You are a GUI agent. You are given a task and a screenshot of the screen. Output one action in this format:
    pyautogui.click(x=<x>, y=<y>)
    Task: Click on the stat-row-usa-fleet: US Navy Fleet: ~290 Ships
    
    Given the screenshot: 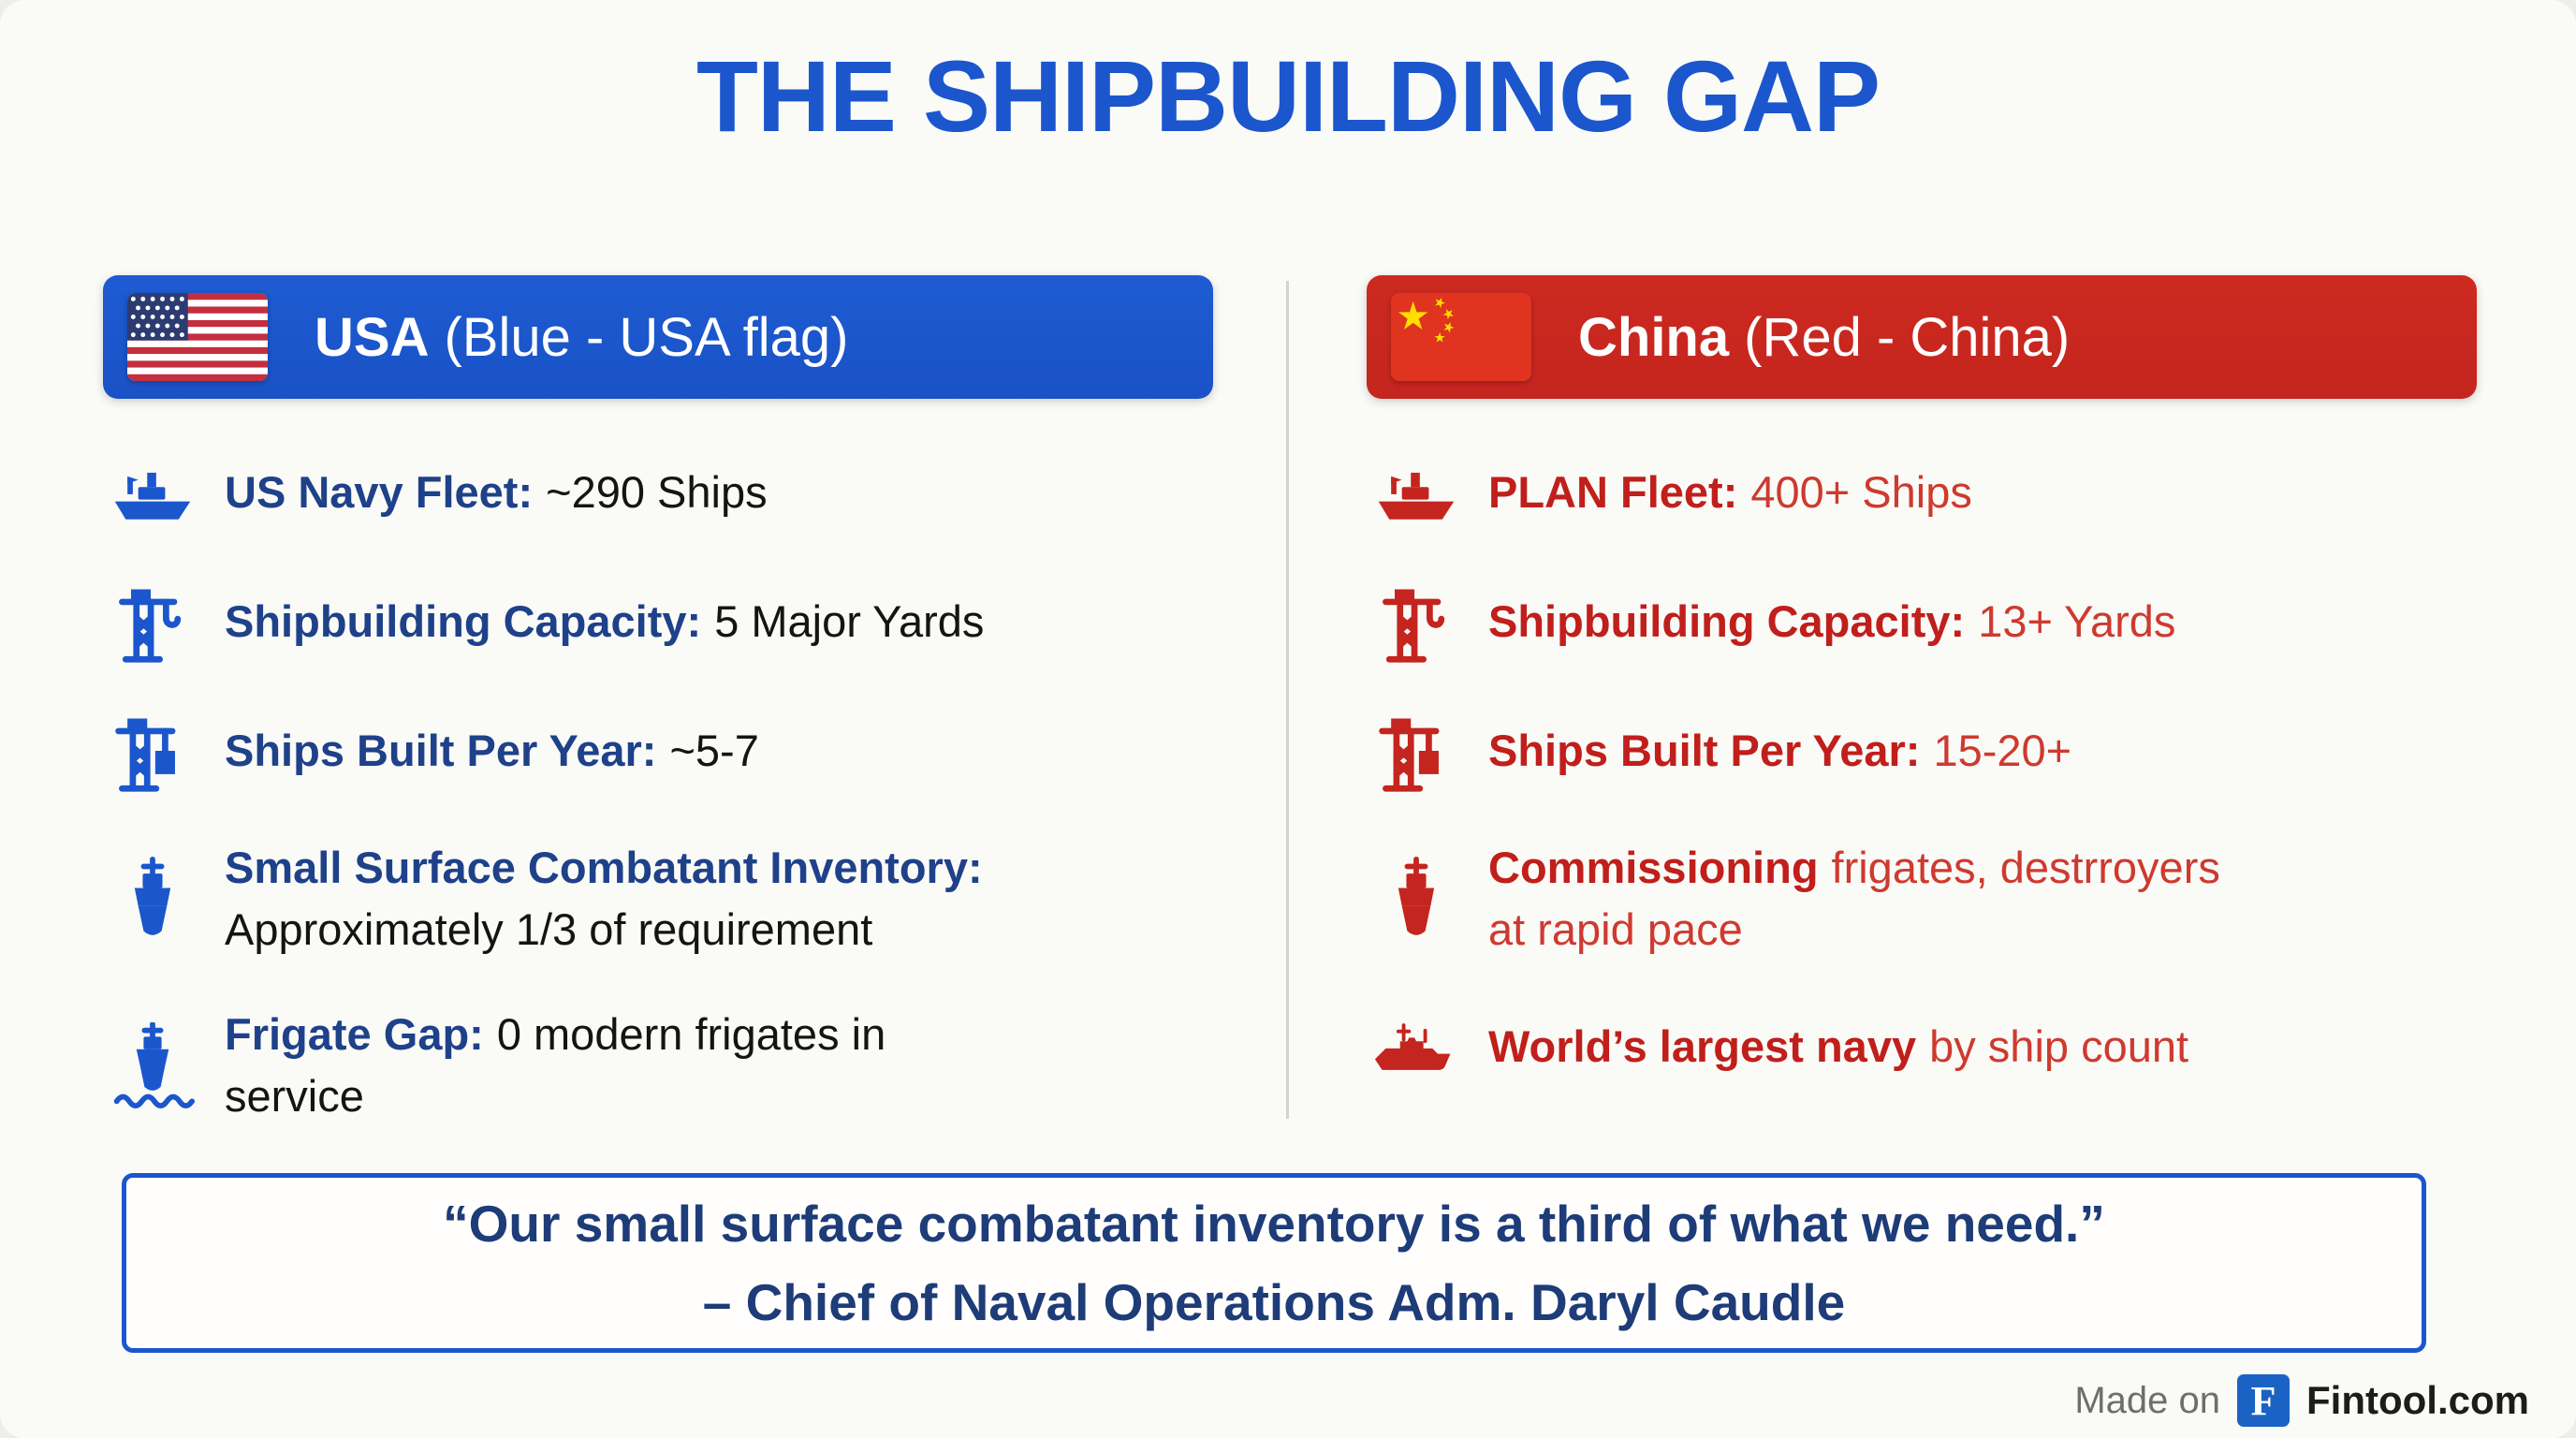 What is the action you would take?
    pyautogui.click(x=655, y=493)
    